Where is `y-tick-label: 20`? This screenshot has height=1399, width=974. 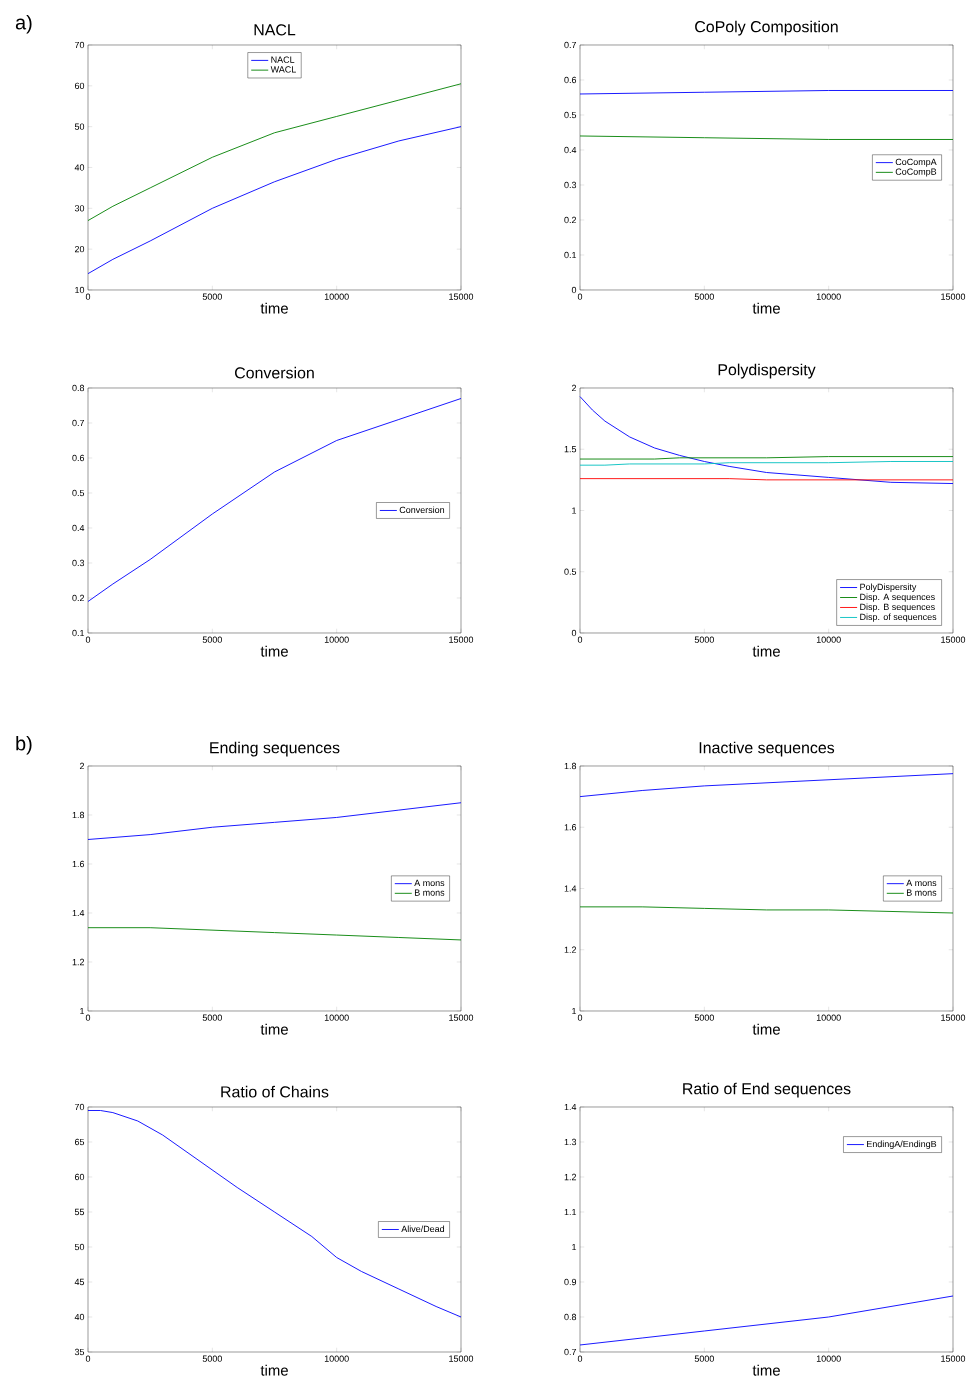 y-tick-label: 20 is located at coordinates (79, 249).